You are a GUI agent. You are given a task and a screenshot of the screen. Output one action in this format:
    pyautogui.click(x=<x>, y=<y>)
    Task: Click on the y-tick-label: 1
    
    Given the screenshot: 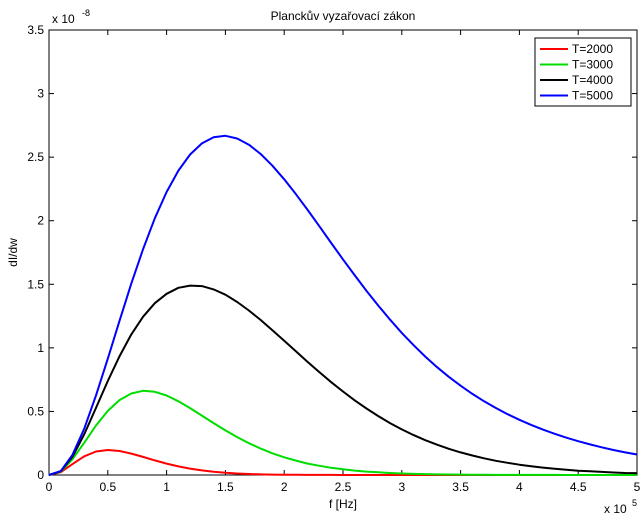 What is the action you would take?
    pyautogui.click(x=40, y=348)
    